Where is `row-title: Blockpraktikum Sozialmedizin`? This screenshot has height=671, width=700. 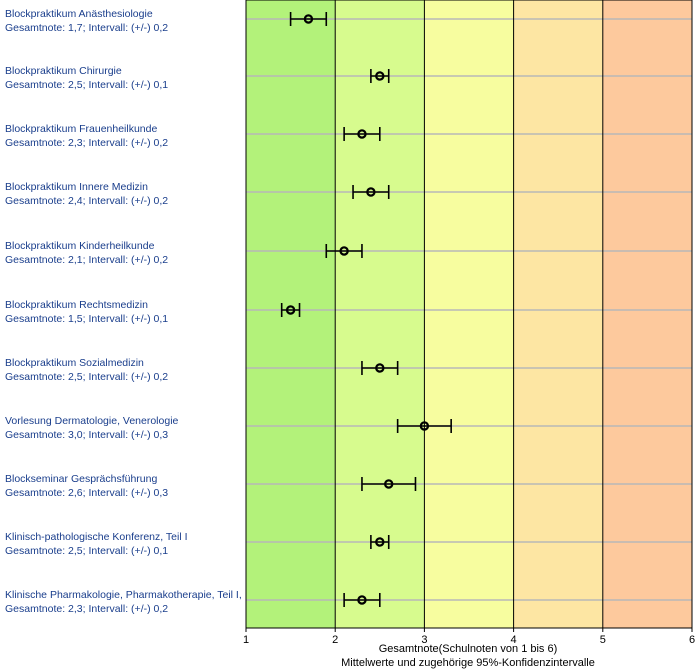
row-title: Blockpraktikum Sozialmedizin is located at coordinates (74, 363).